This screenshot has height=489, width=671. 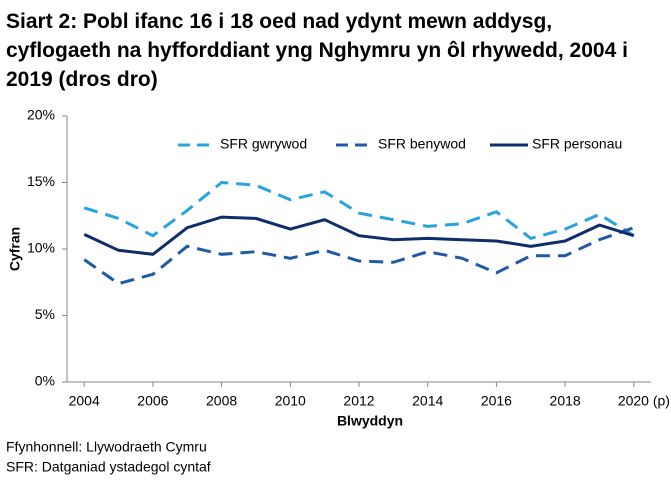 What do you see at coordinates (221, 401) in the screenshot?
I see `x-tick-label: 2008` at bounding box center [221, 401].